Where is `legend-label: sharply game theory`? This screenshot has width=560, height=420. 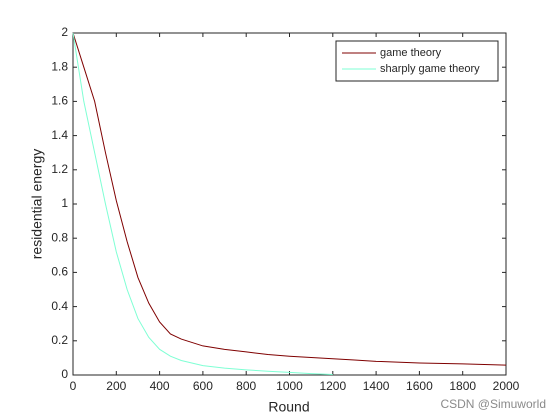 legend-label: sharply game theory is located at coordinates (430, 69).